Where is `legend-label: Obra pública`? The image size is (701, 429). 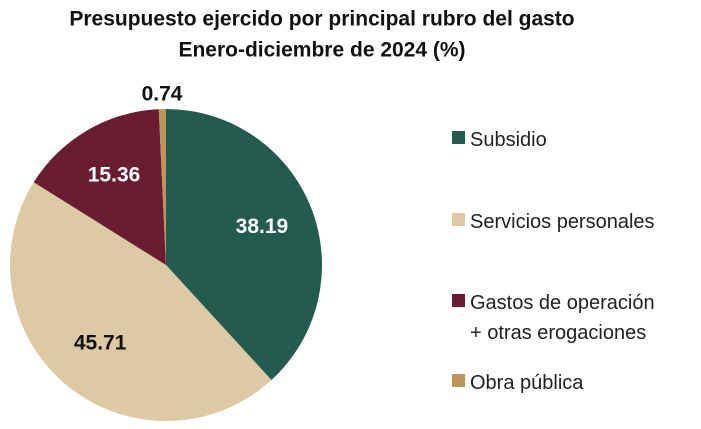 legend-label: Obra pública is located at coordinates (527, 383).